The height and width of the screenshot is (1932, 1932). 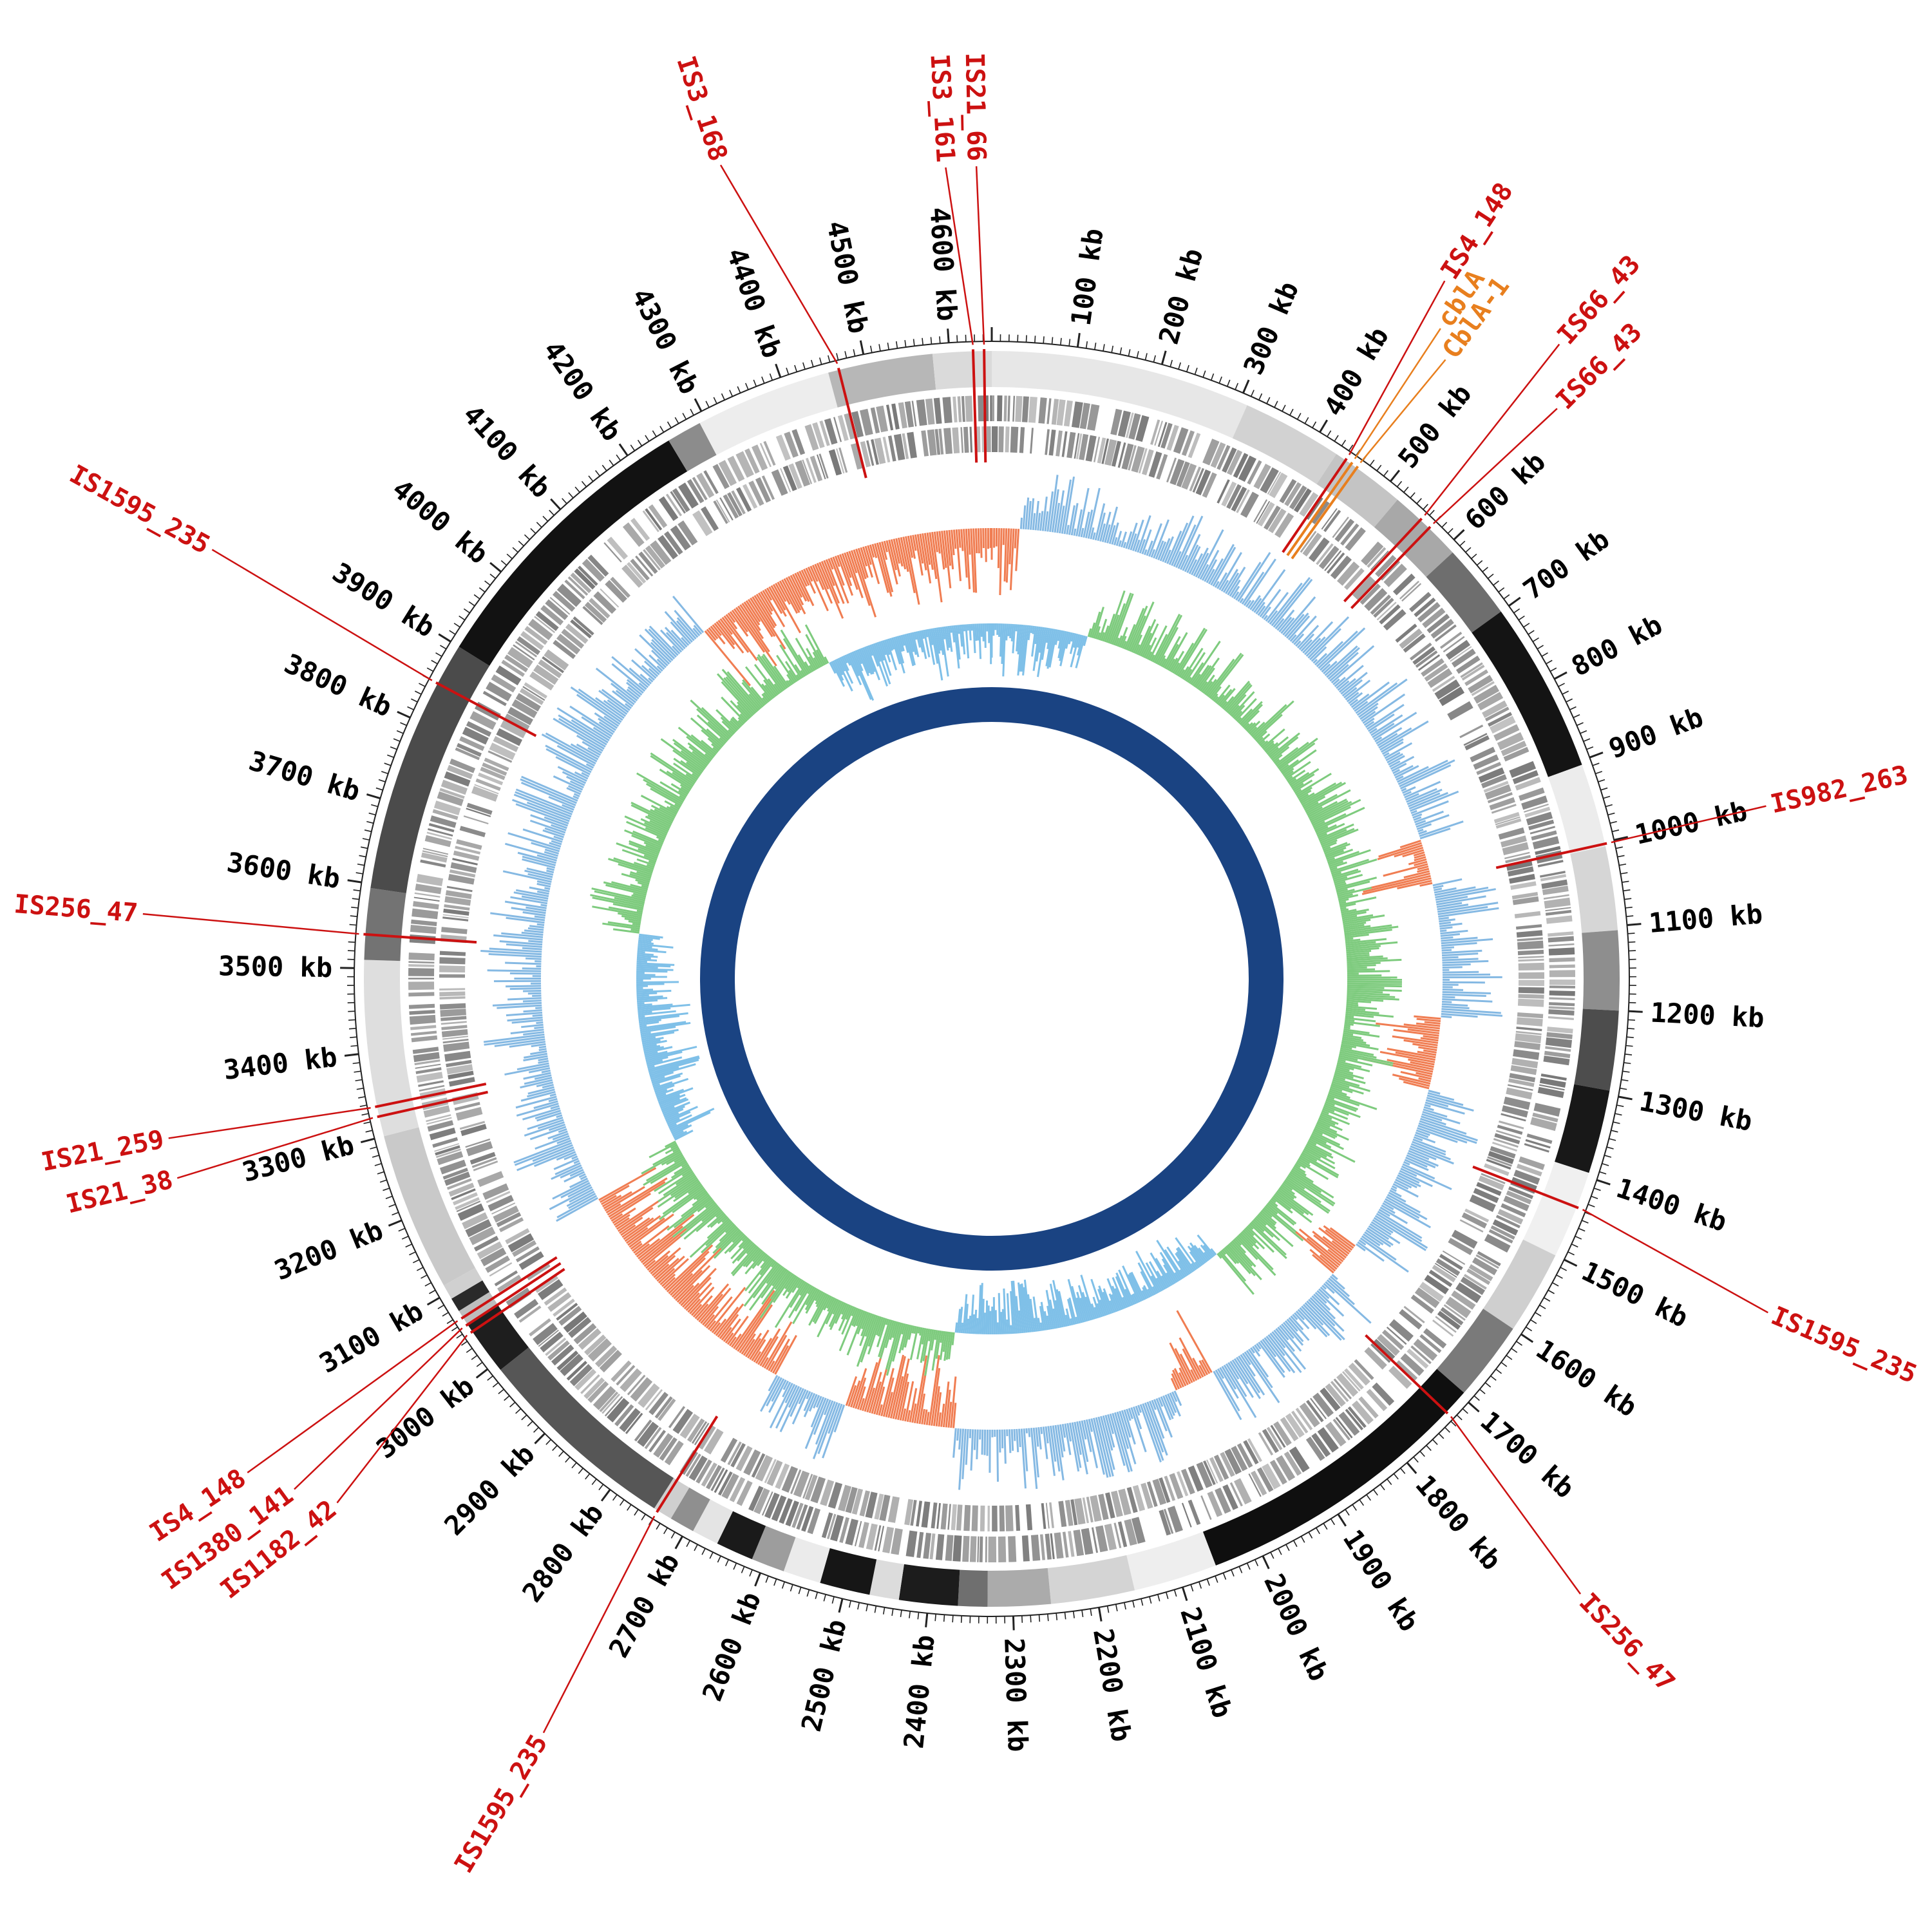 I want to click on svg-text: 300 kb, so click(x=1271, y=328).